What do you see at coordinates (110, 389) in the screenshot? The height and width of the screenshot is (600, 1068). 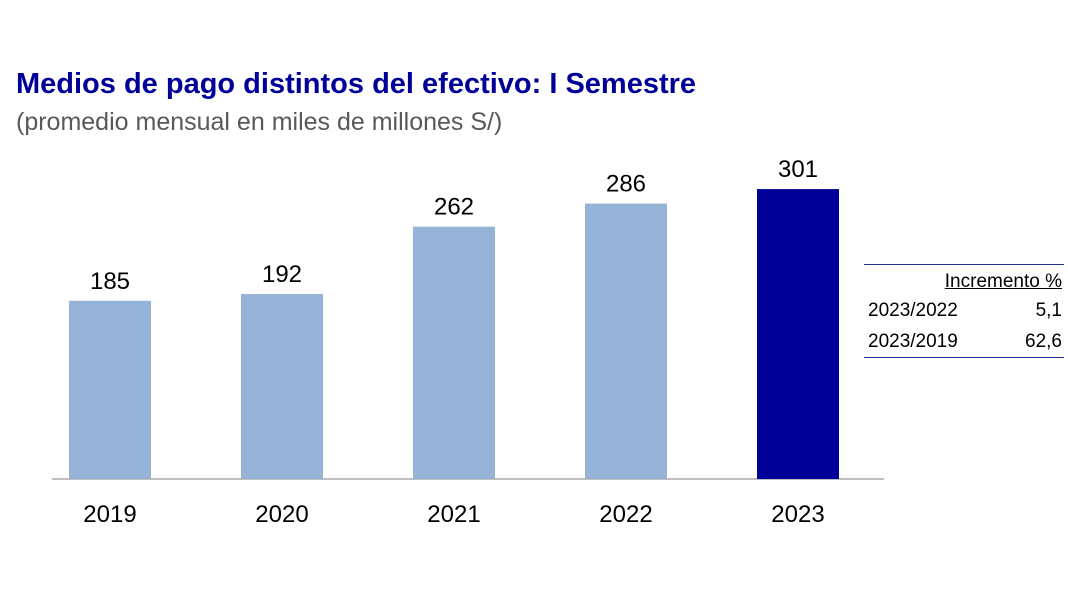 I see `bar-2019` at bounding box center [110, 389].